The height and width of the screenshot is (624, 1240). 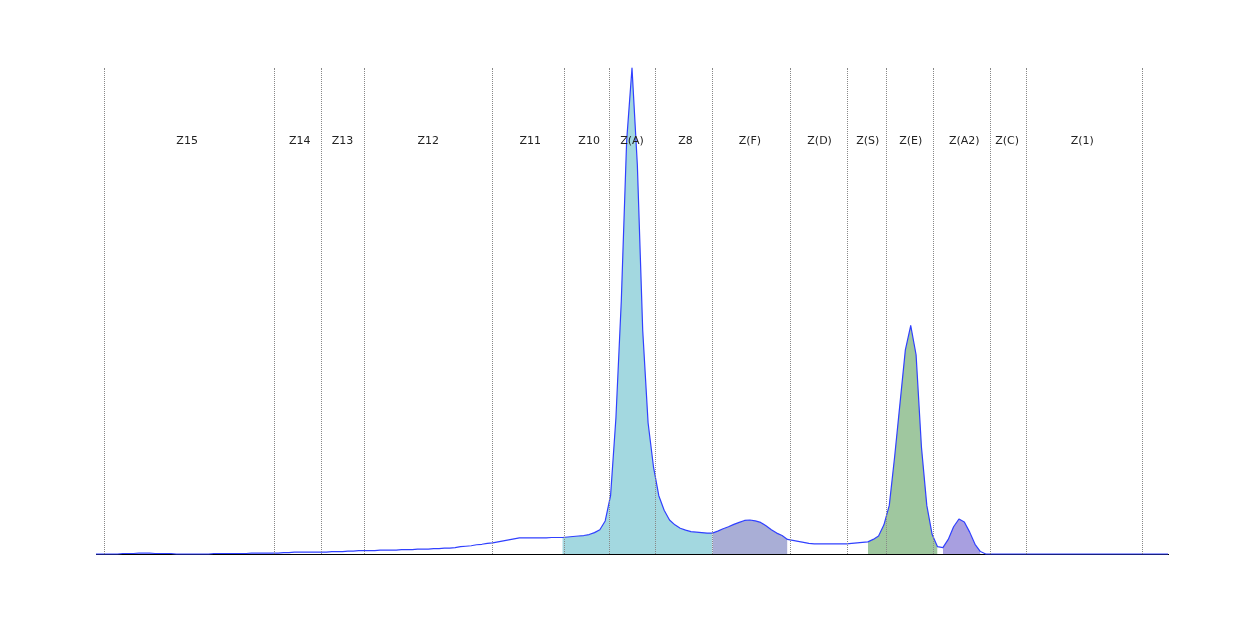 I want to click on x-tick-label: Z14, so click(x=299, y=140).